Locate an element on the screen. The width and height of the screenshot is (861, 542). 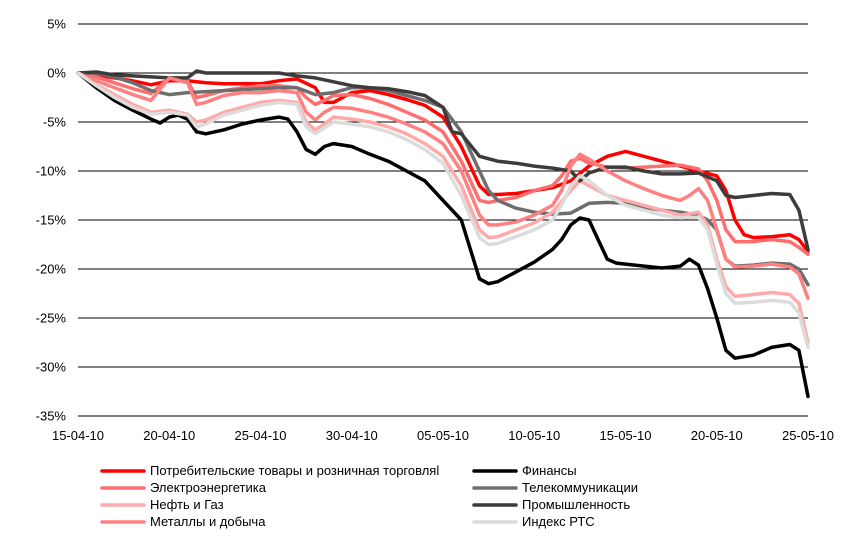
legend-label: Телекоммуникации is located at coordinates (580, 487).